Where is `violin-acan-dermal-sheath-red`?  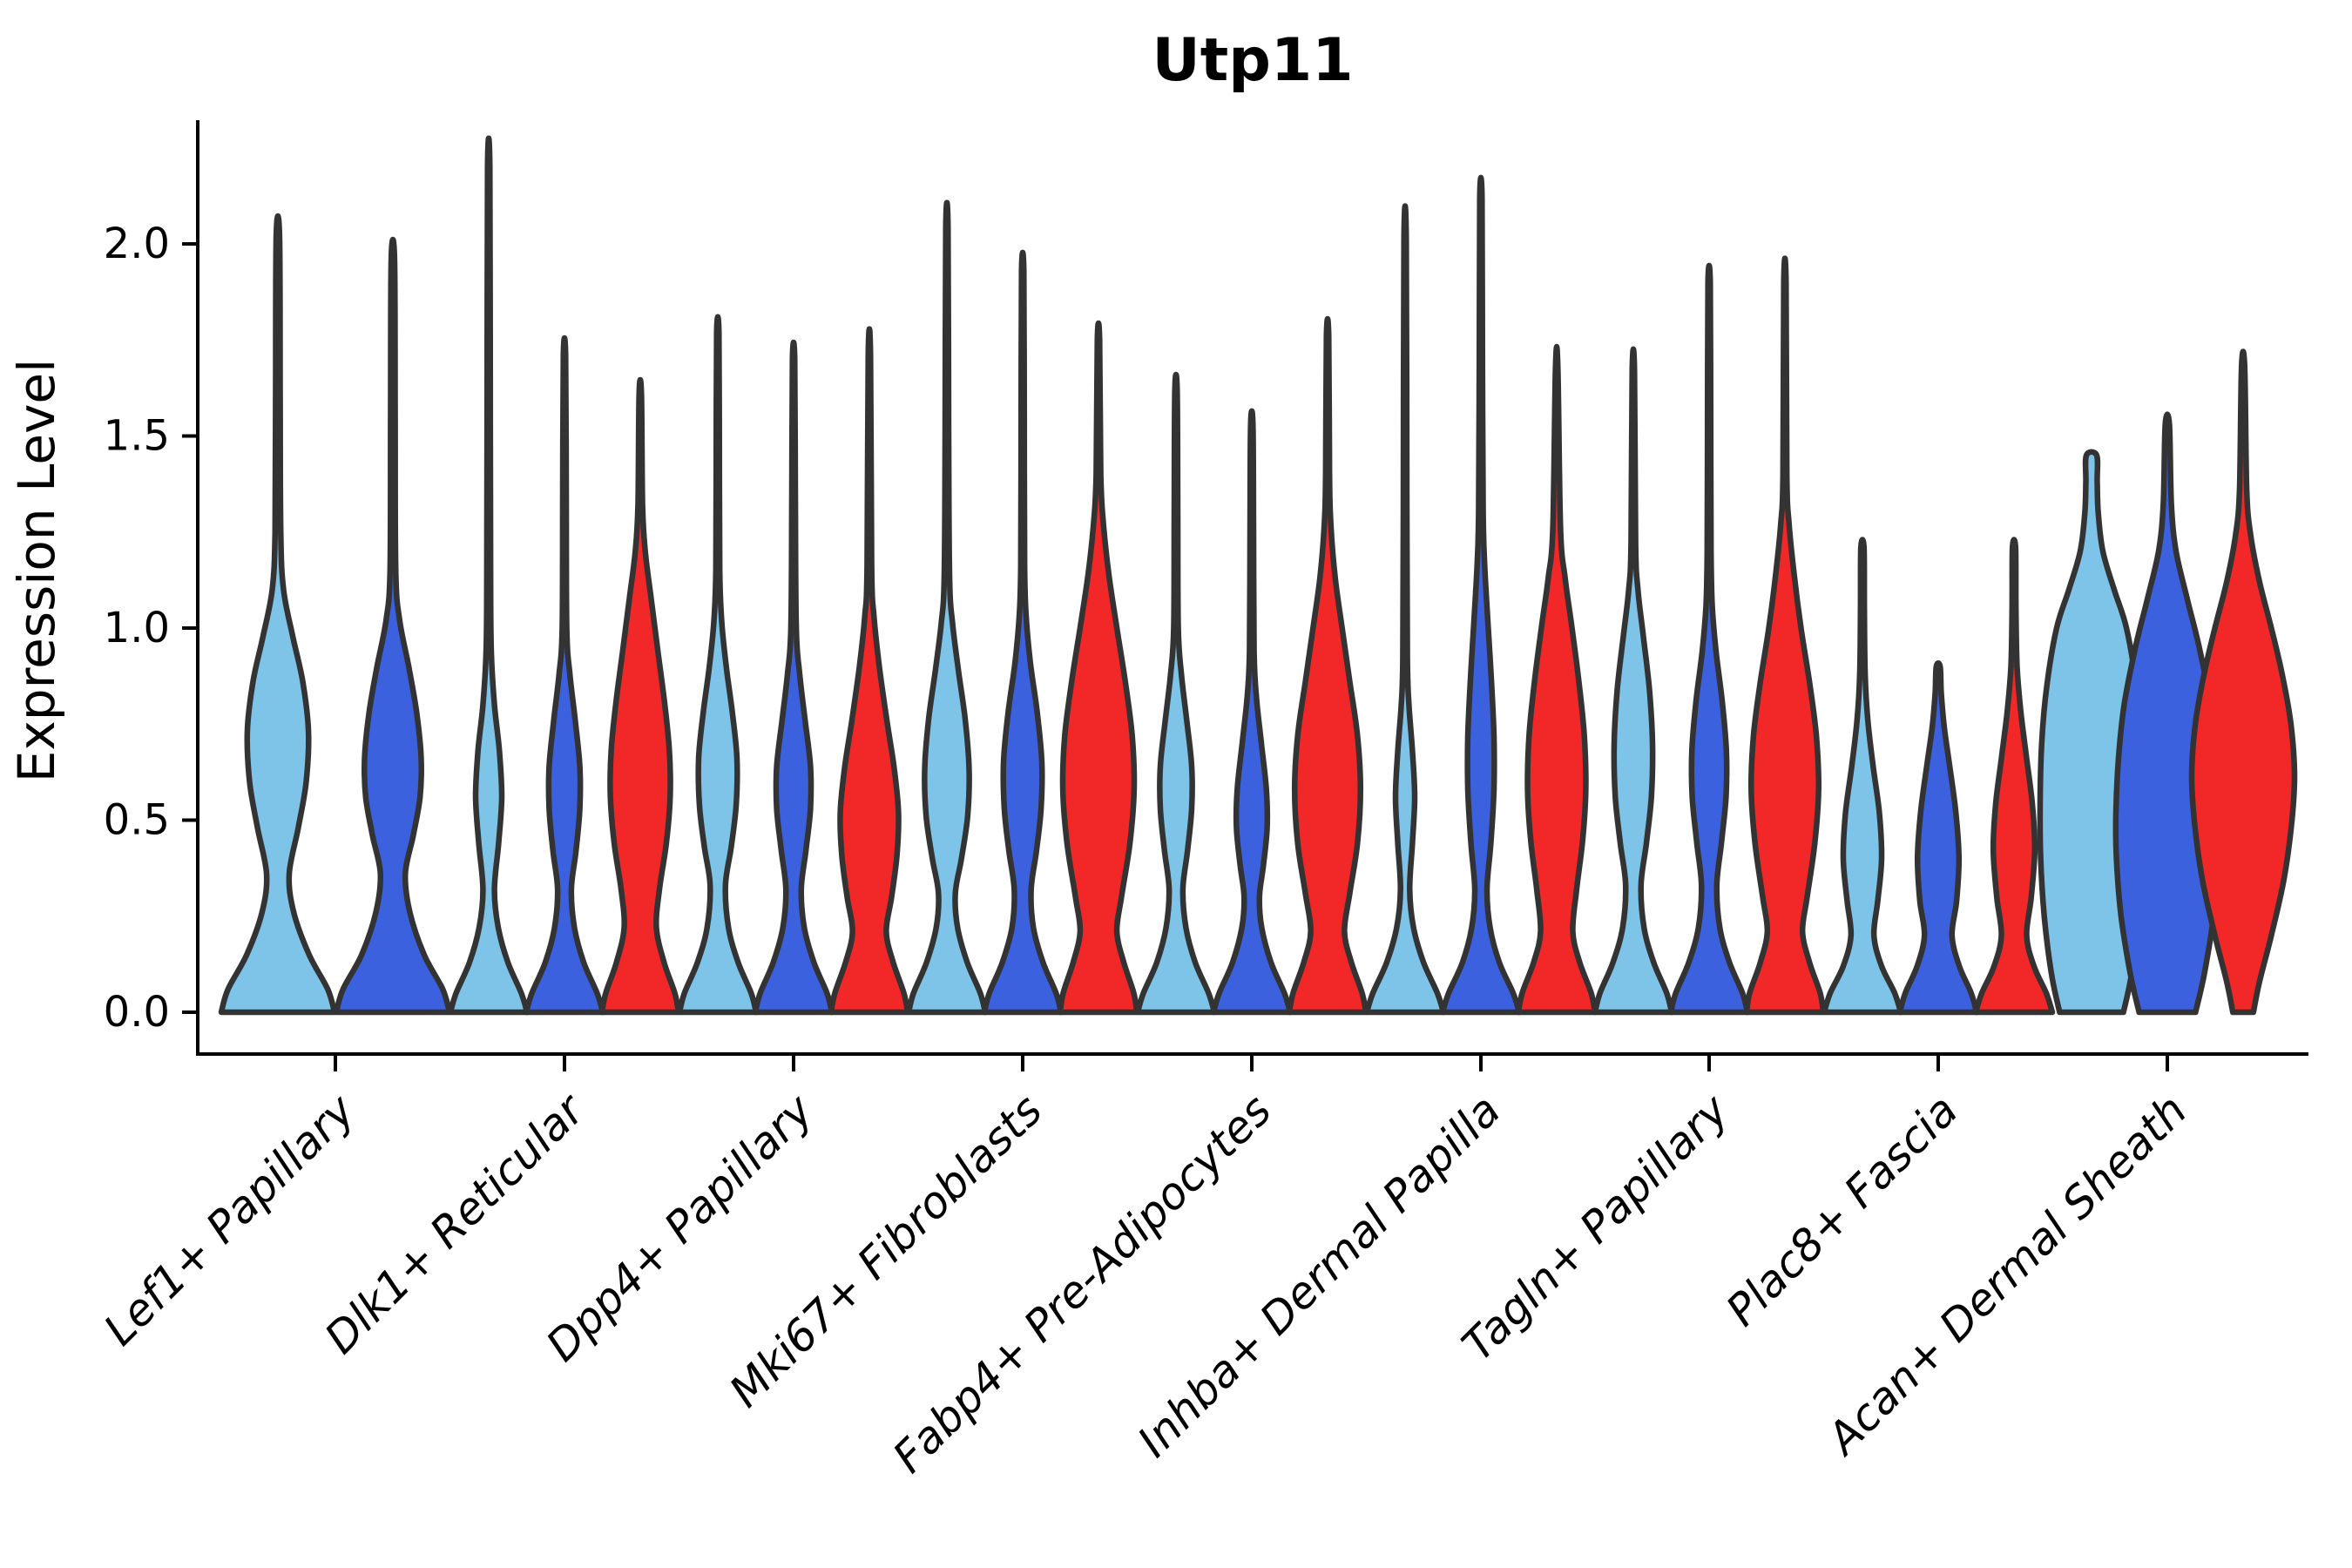
violin-acan-dermal-sheath-red is located at coordinates (2243, 682).